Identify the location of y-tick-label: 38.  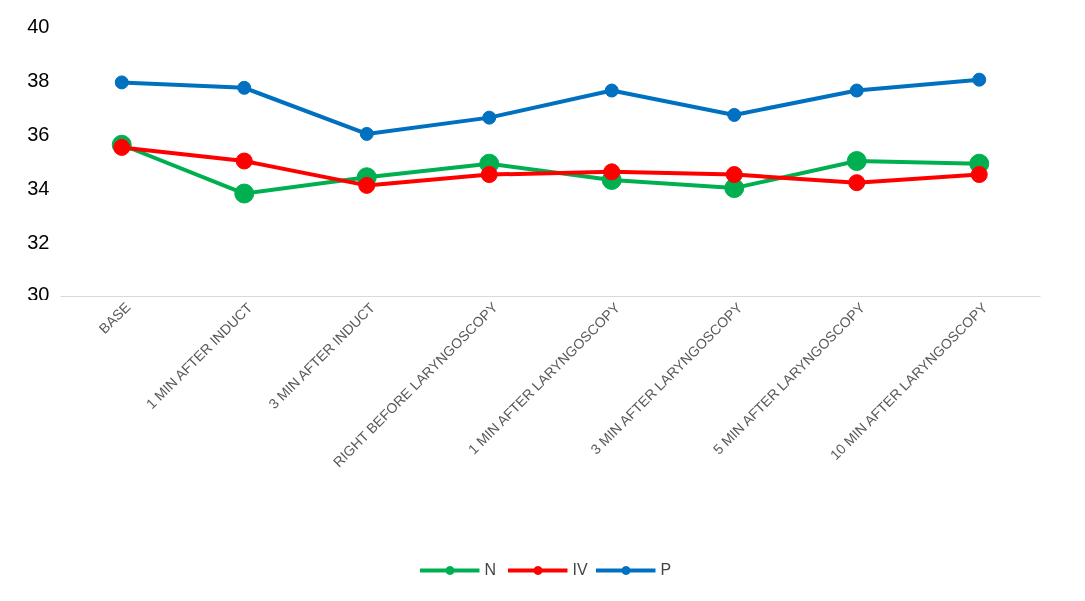
(38, 79).